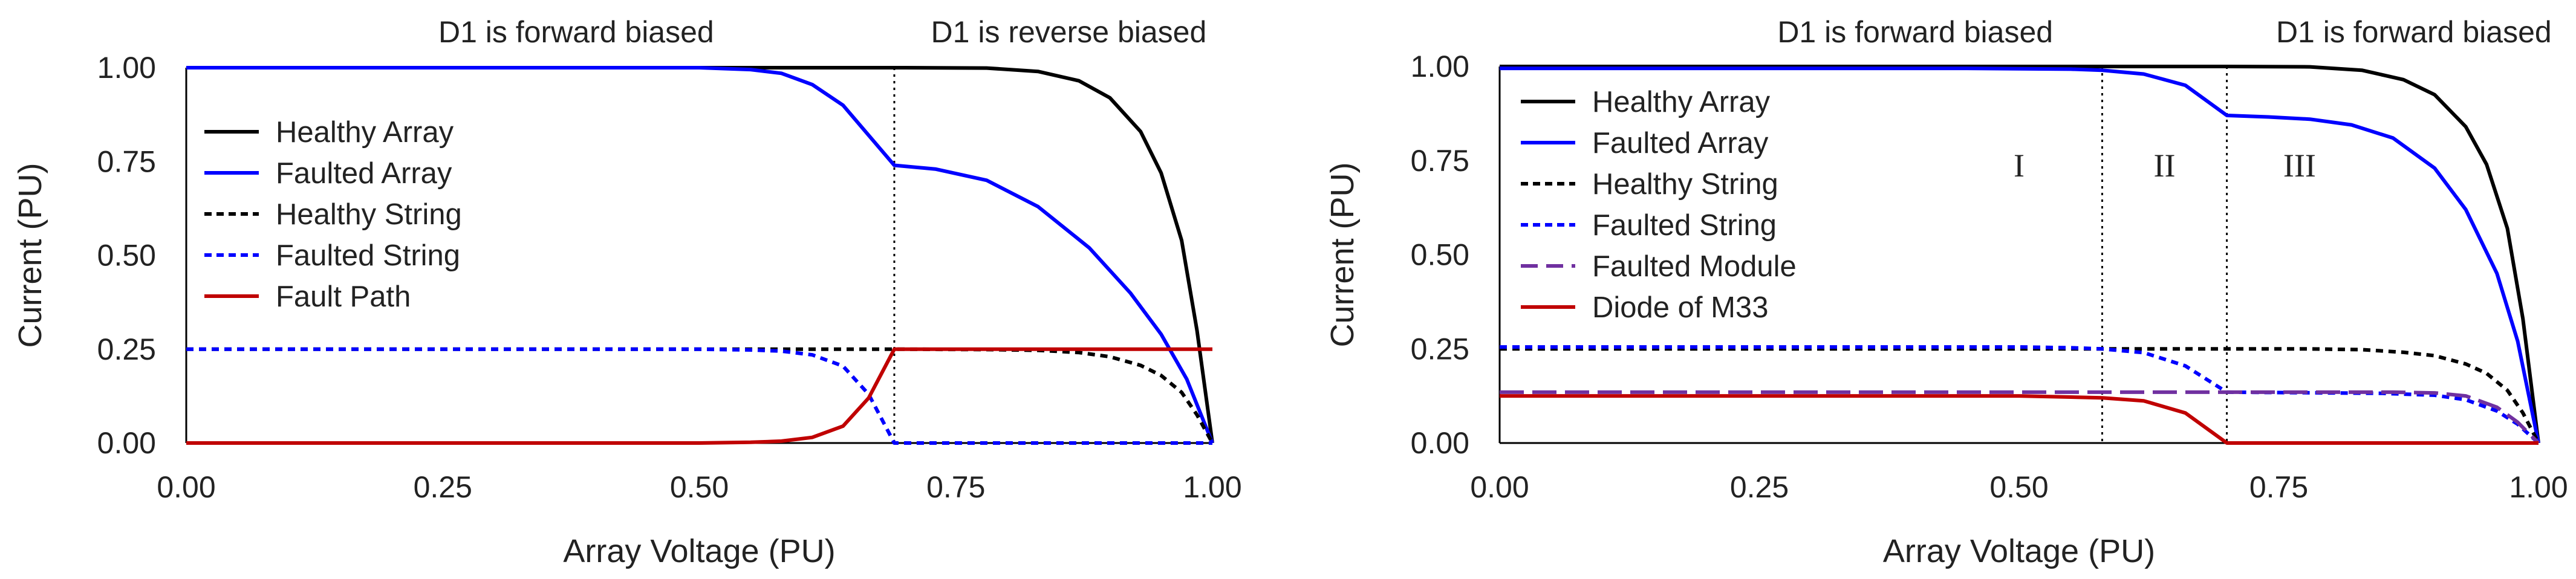 The image size is (2576, 579). What do you see at coordinates (2165, 166) in the screenshot?
I see `region-label: II` at bounding box center [2165, 166].